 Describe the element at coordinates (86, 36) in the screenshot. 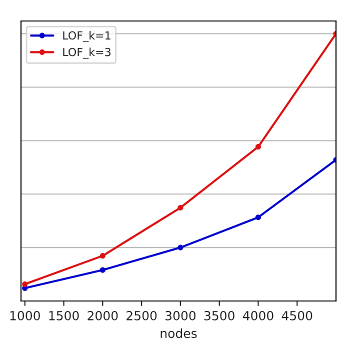

I see `legend-label: LOF_k=1` at that location.